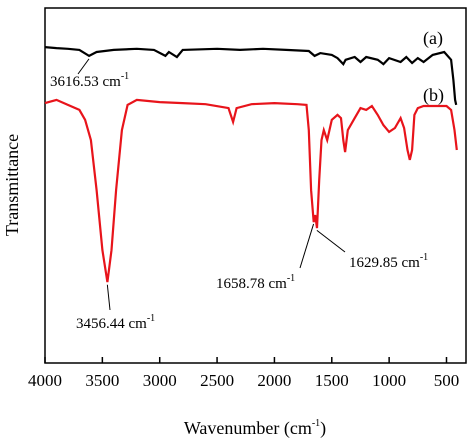  I want to click on x-axis-label: Wavenumber (cm-1), so click(255, 428).